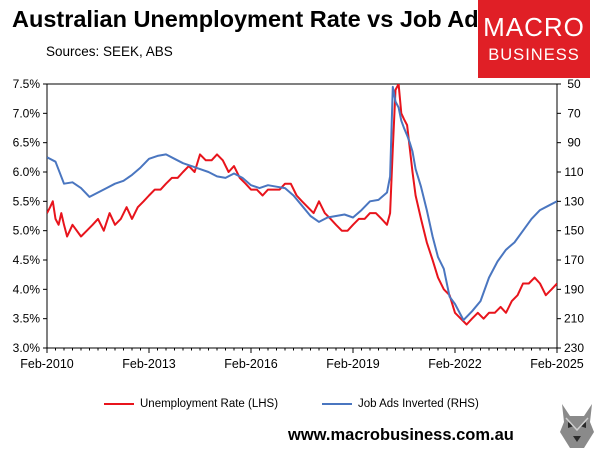  I want to click on y-right-tick-label: 90, so click(574, 143).